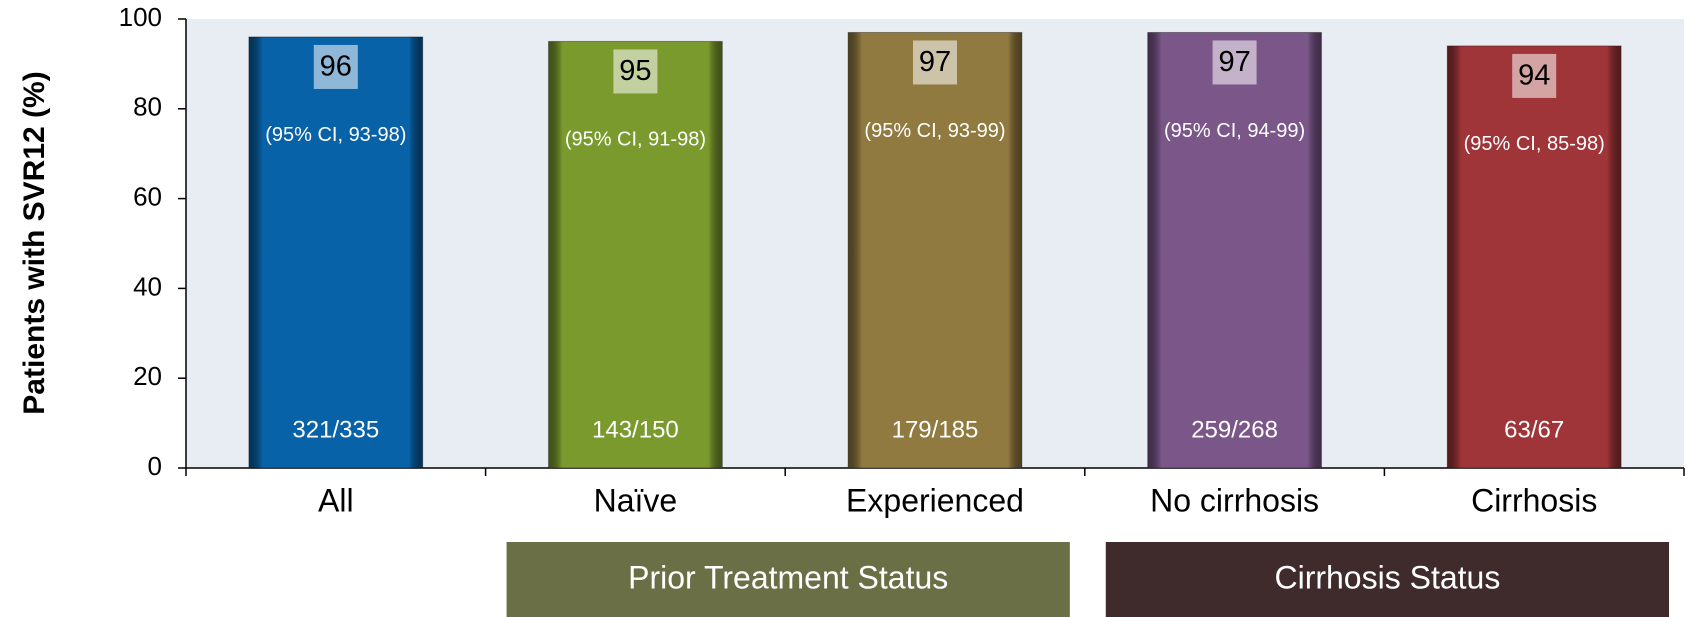 This screenshot has width=1690, height=617. Describe the element at coordinates (1534, 429) in the screenshot. I see `n-label: 63/67` at that location.